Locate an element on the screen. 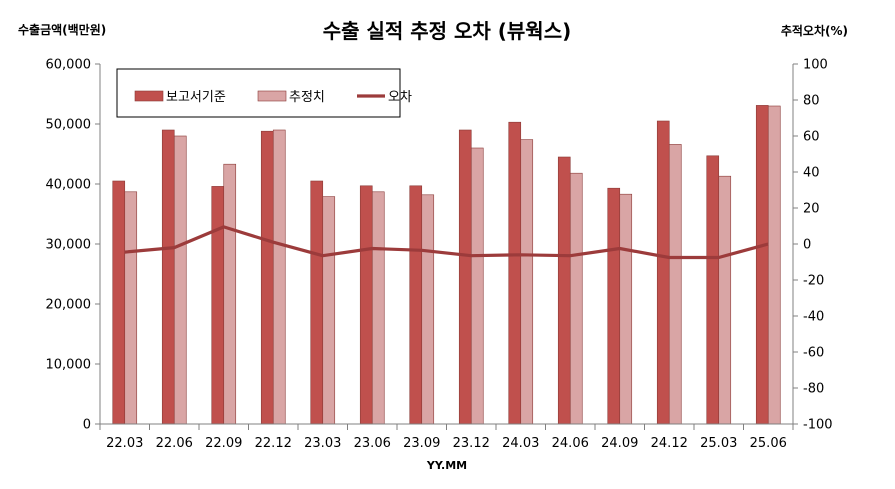  y2-tick-label: -60 is located at coordinates (813, 353).